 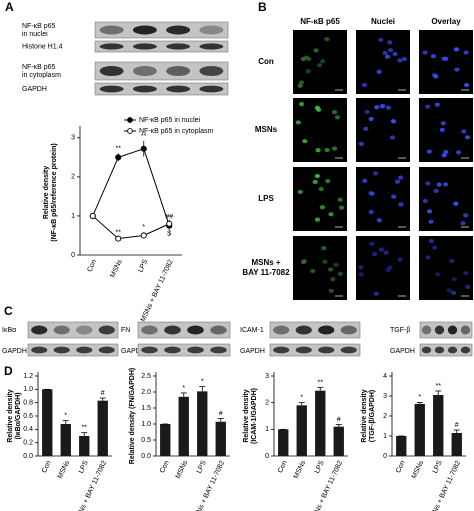 I want to click on line, so click(x=131, y=227).